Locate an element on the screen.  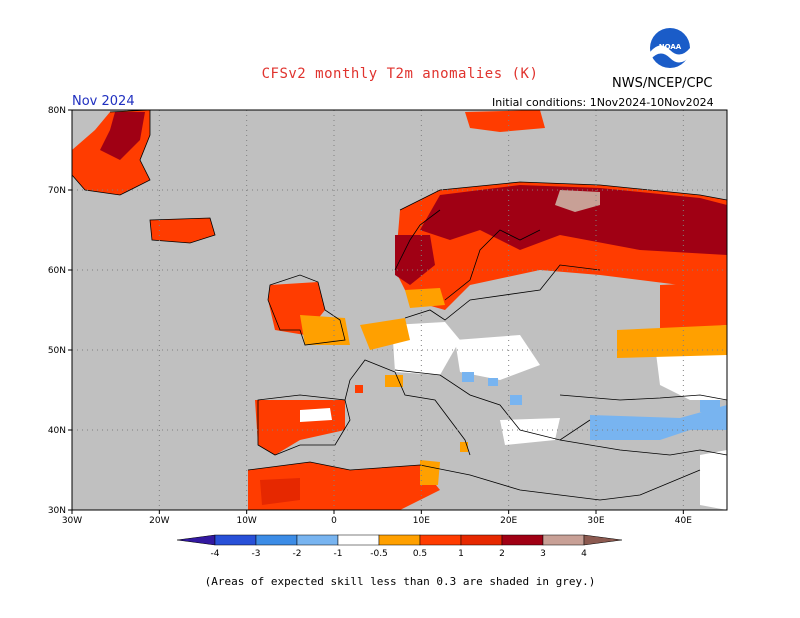
lon-tick-label: 30W is located at coordinates (72, 521).